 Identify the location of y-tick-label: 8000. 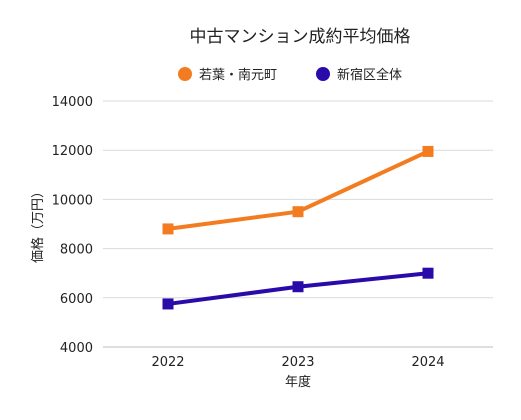
(76, 250).